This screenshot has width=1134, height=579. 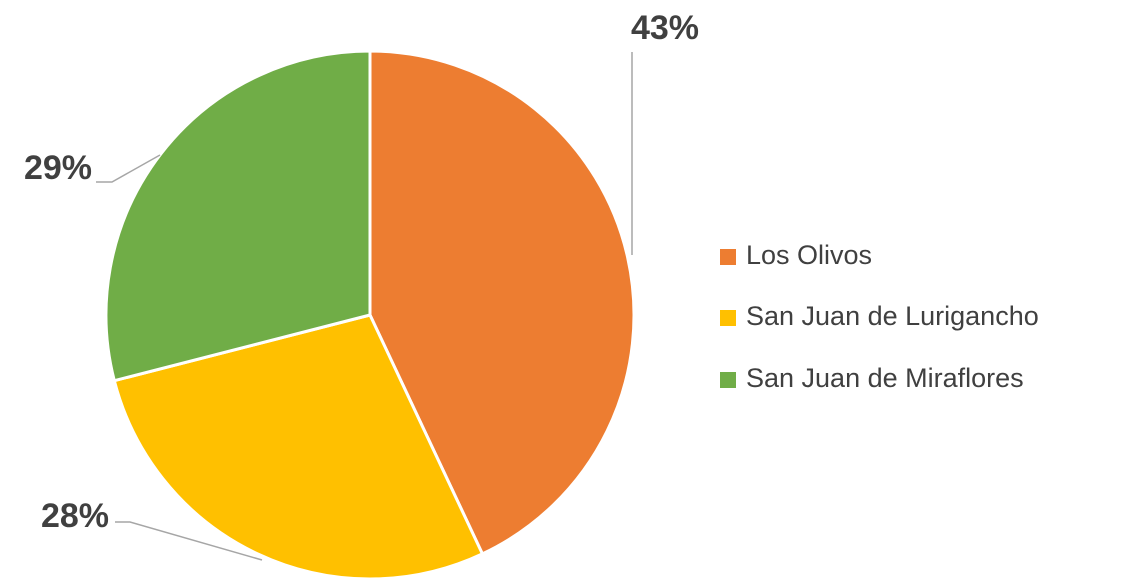 I want to click on legend-label: San Juan de Miraflores, so click(x=885, y=378).